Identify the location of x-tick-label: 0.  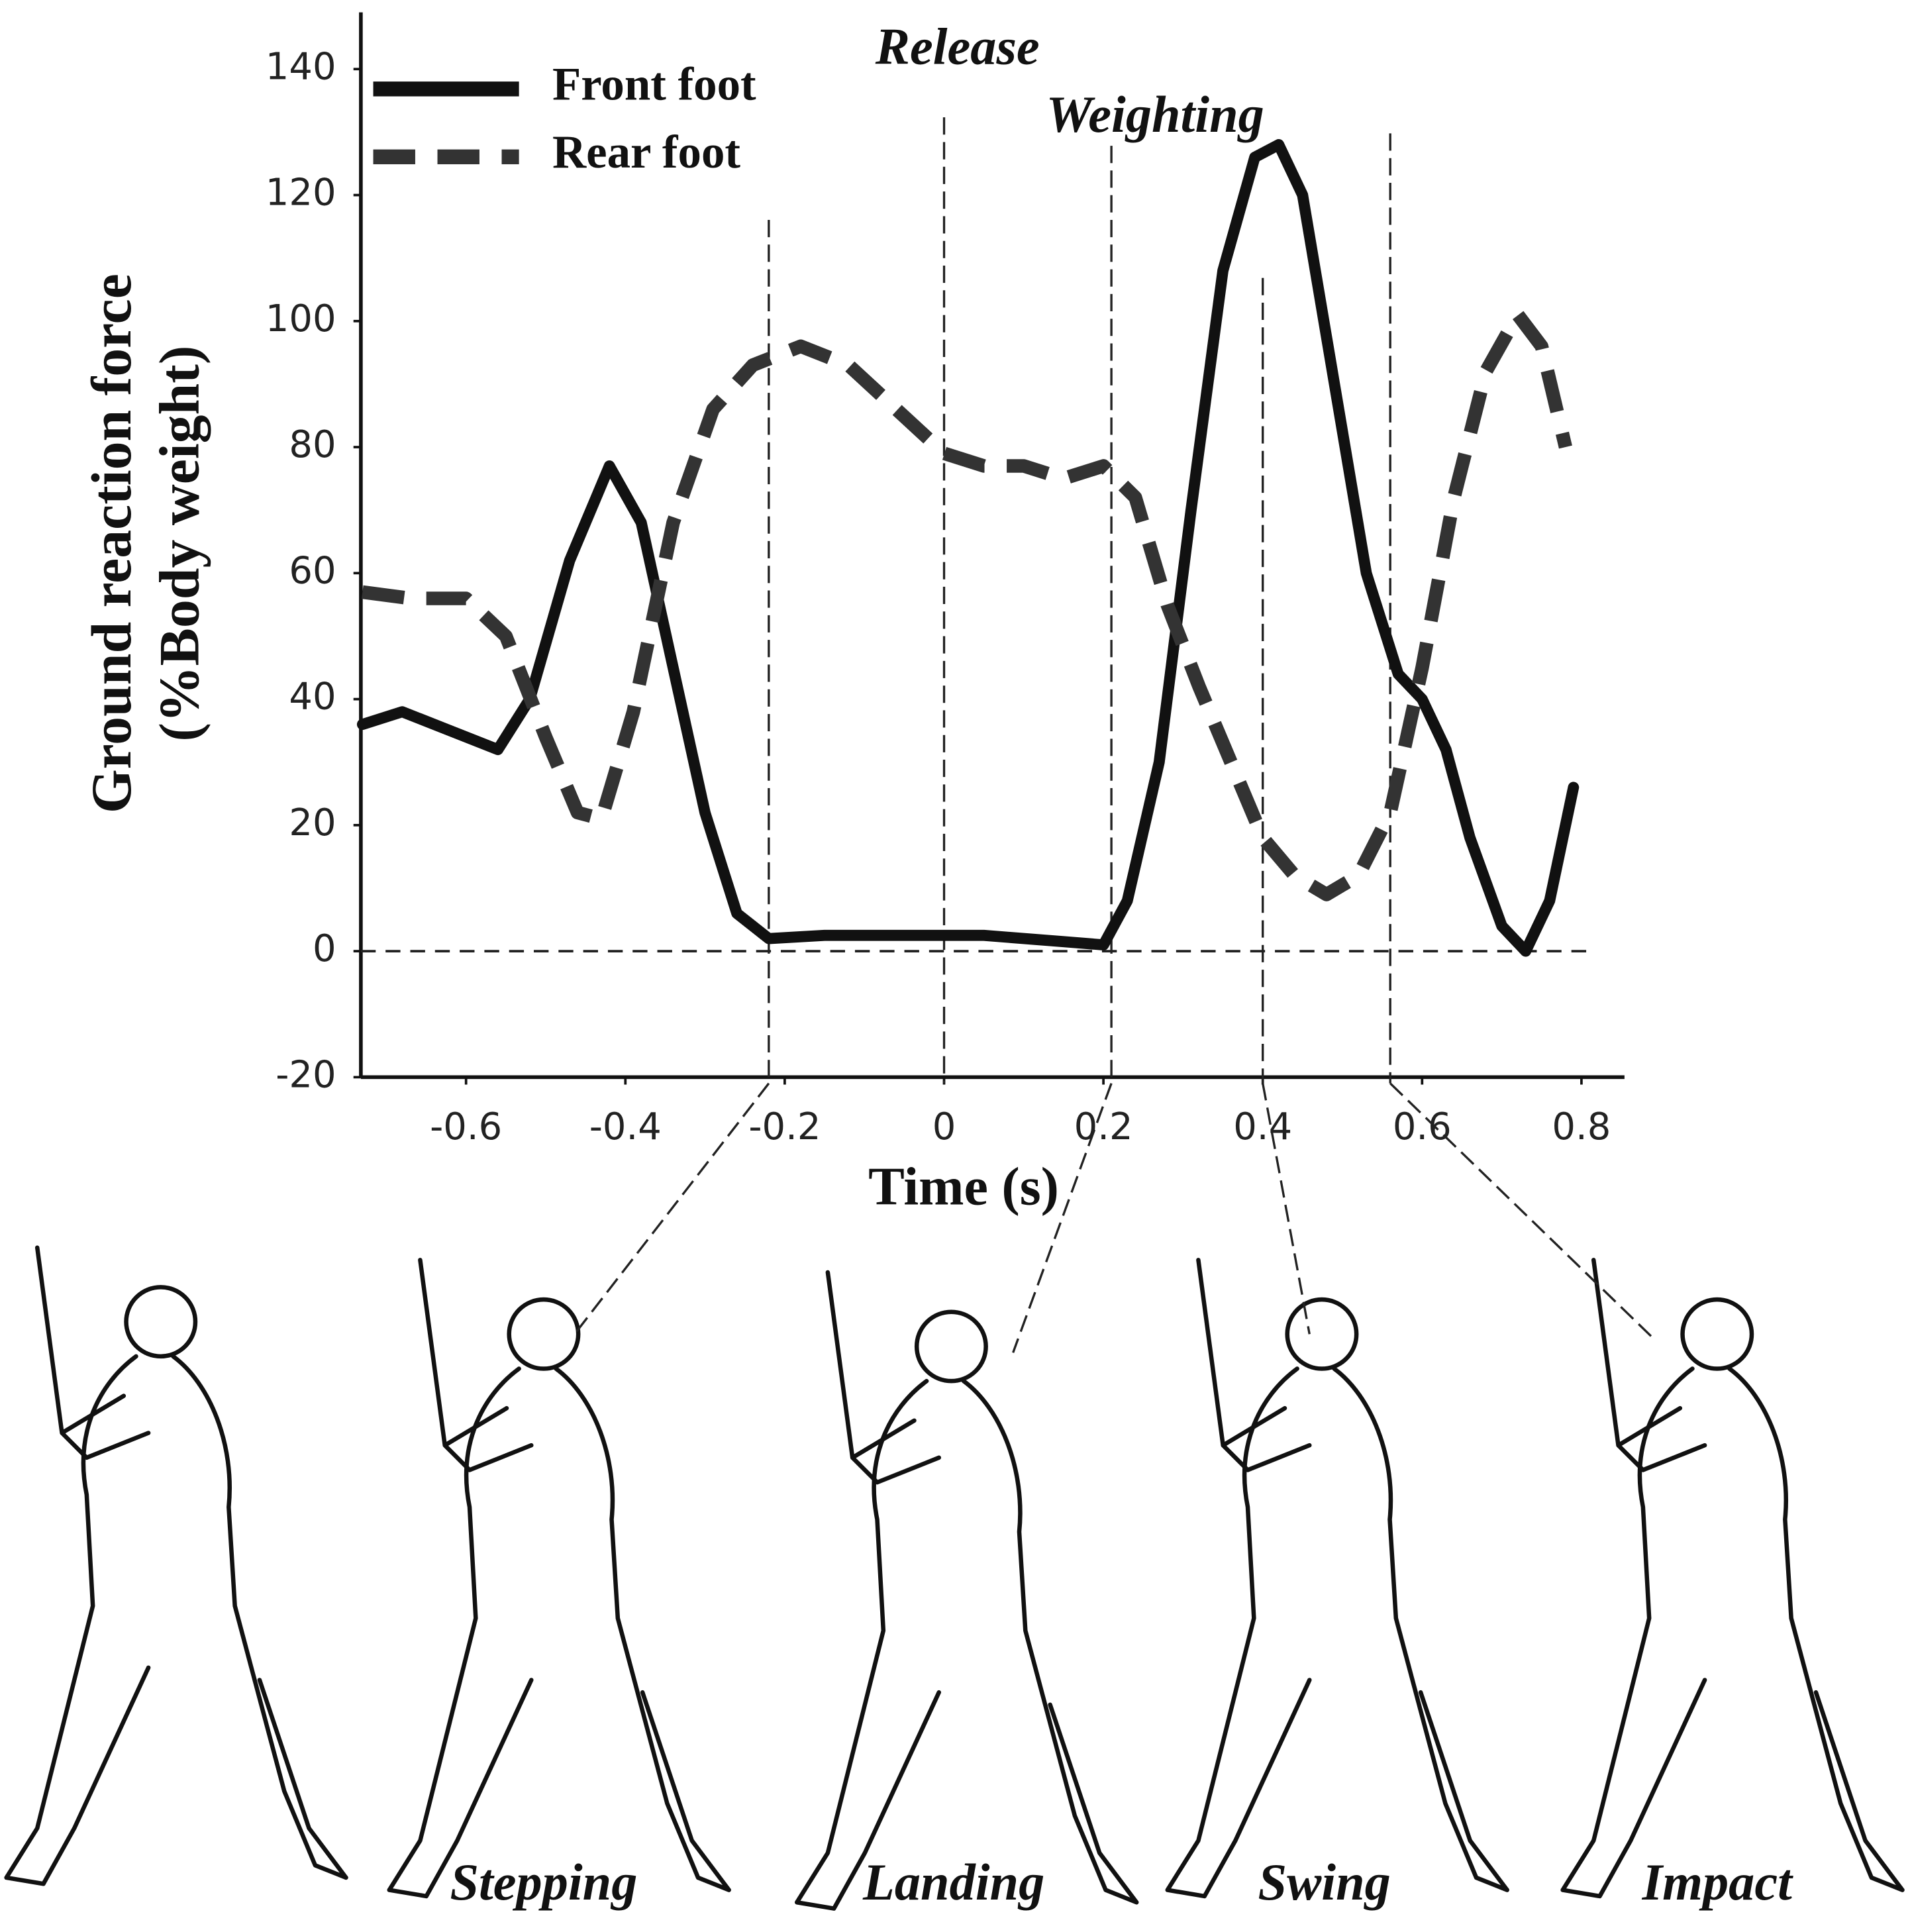
(944, 1126).